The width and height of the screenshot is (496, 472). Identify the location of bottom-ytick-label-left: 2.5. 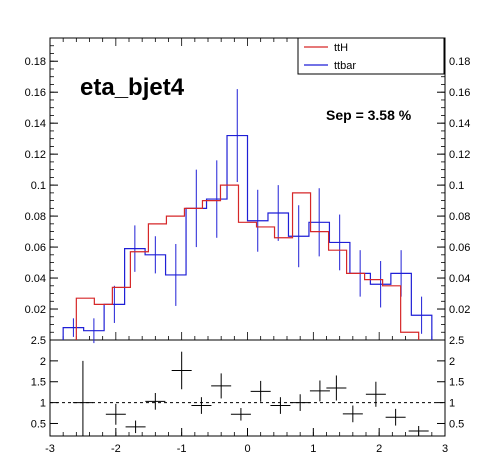
(38, 341).